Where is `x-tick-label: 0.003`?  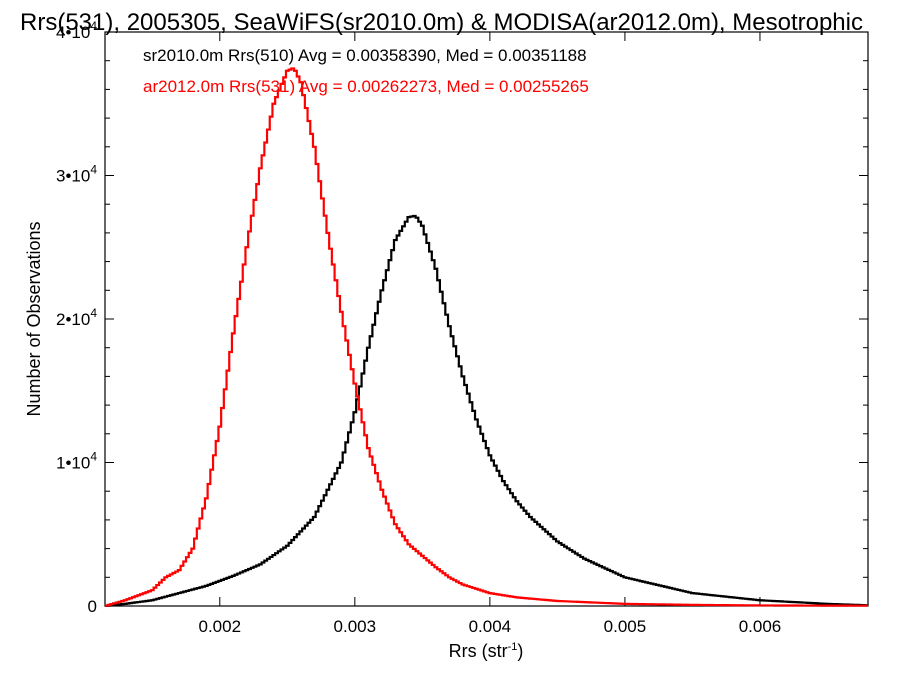
x-tick-label: 0.003 is located at coordinates (355, 626).